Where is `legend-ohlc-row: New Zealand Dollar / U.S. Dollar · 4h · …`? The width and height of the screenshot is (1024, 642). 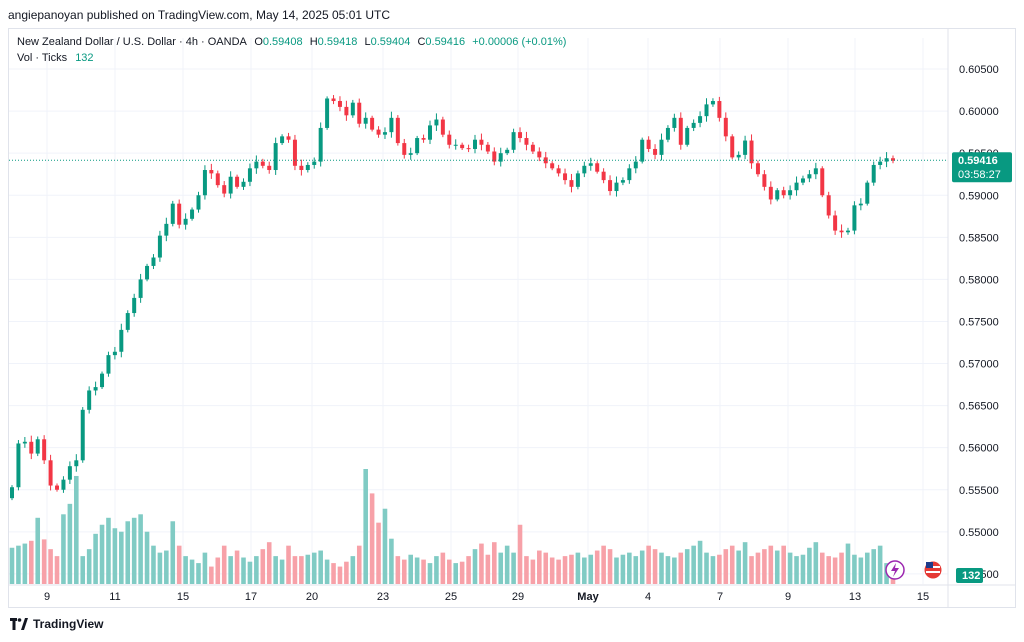
legend-ohlc-row: New Zealand Dollar / U.S. Dollar · 4h · … is located at coordinates (291, 42).